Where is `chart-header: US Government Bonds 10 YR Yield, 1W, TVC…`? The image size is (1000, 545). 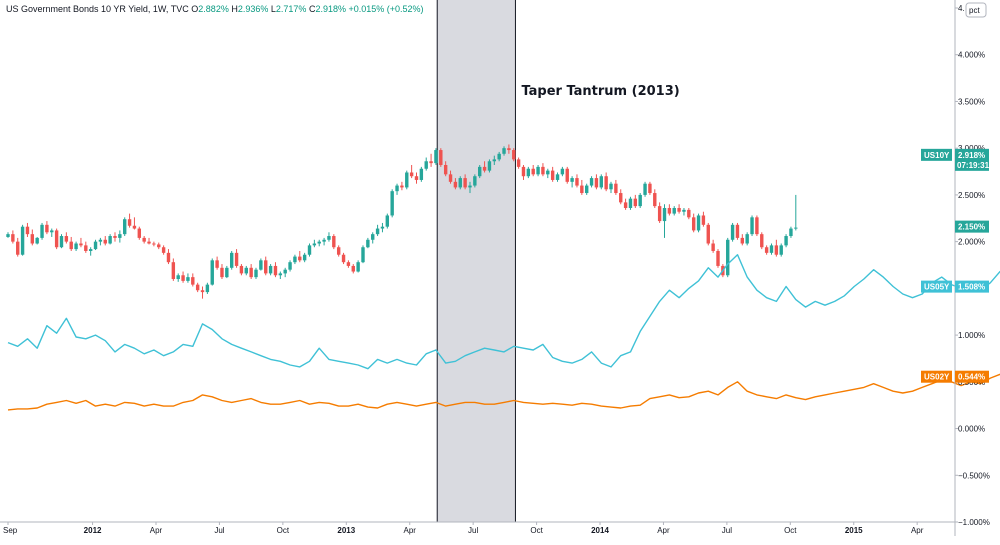 chart-header: US Government Bonds 10 YR Yield, 1W, TVC… is located at coordinates (215, 9).